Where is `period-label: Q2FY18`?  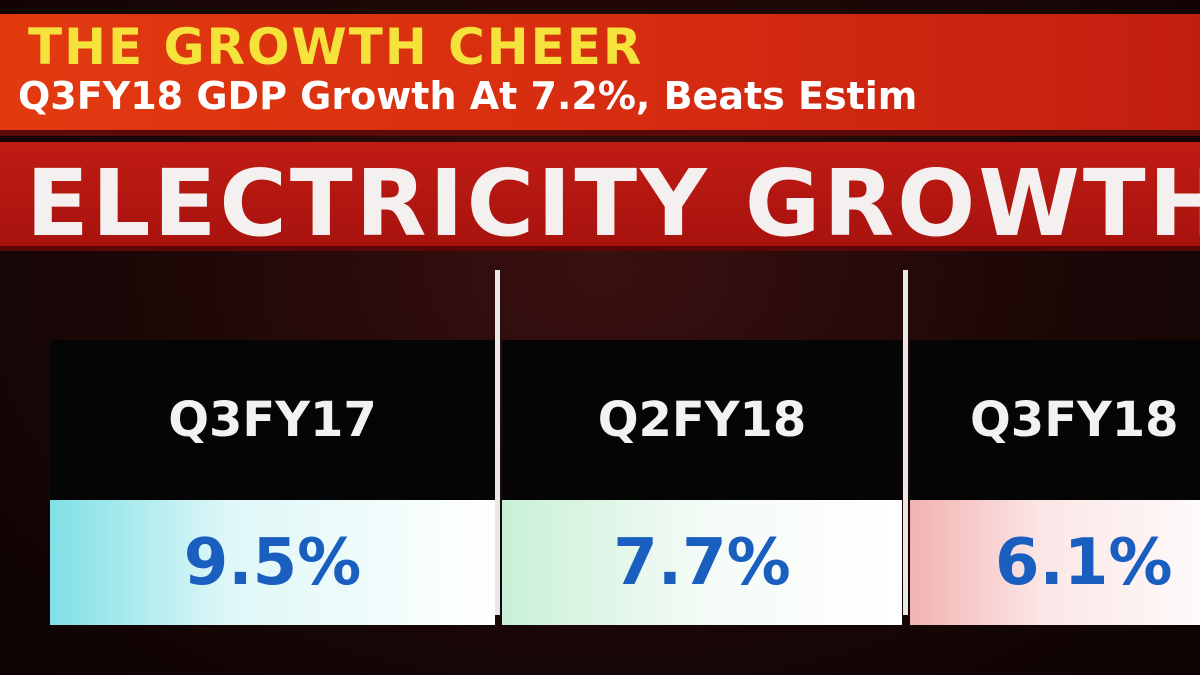 period-label: Q2FY18 is located at coordinates (702, 420).